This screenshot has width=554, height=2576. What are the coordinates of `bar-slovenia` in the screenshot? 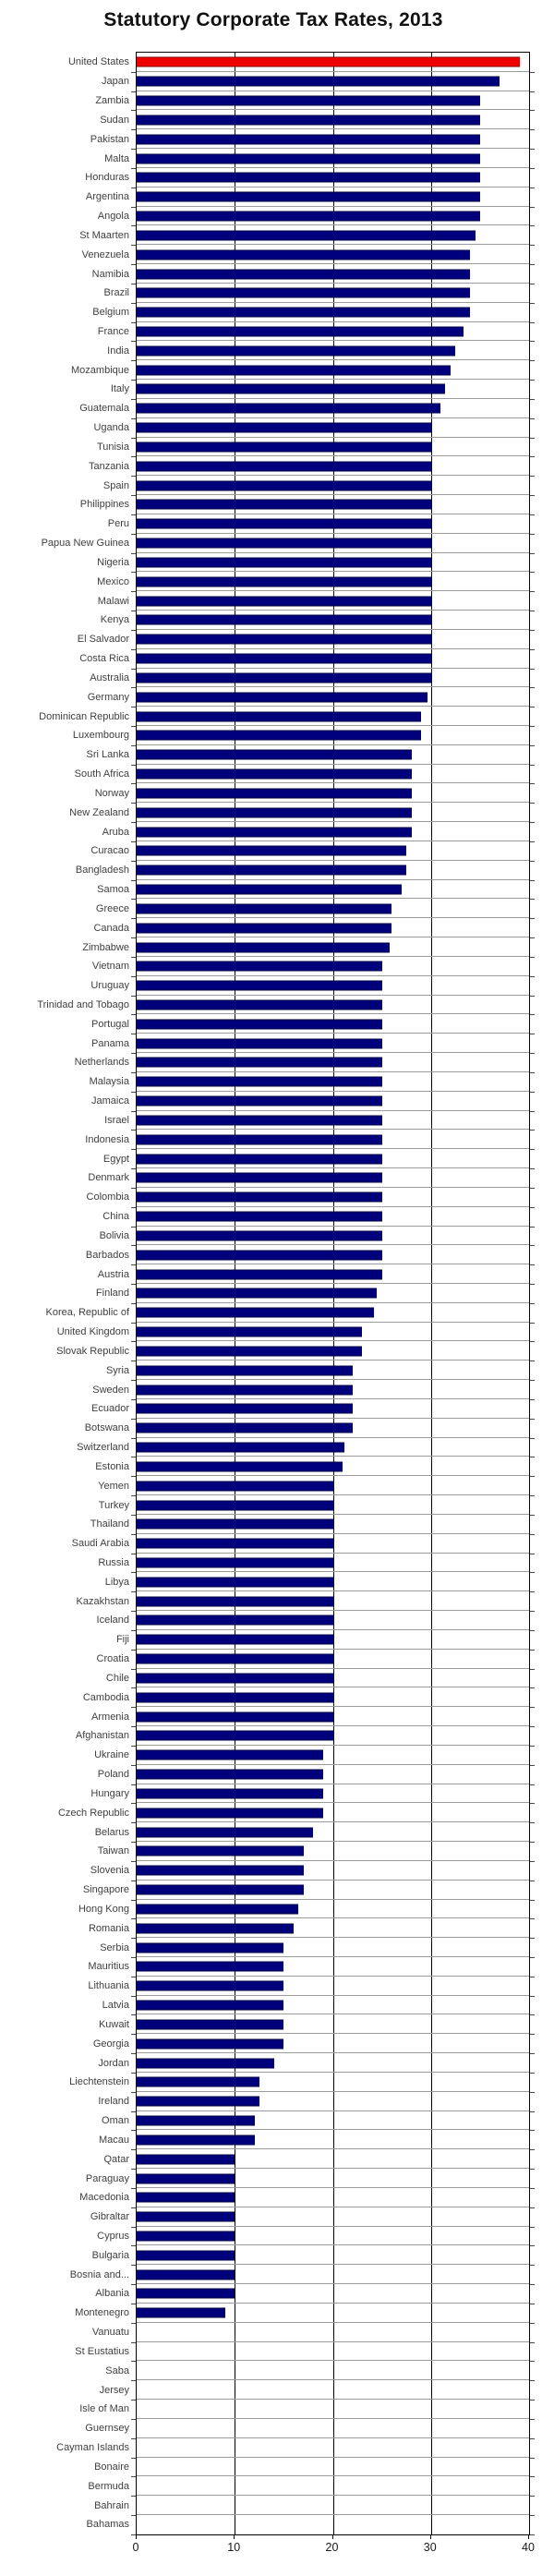 It's located at (220, 1870).